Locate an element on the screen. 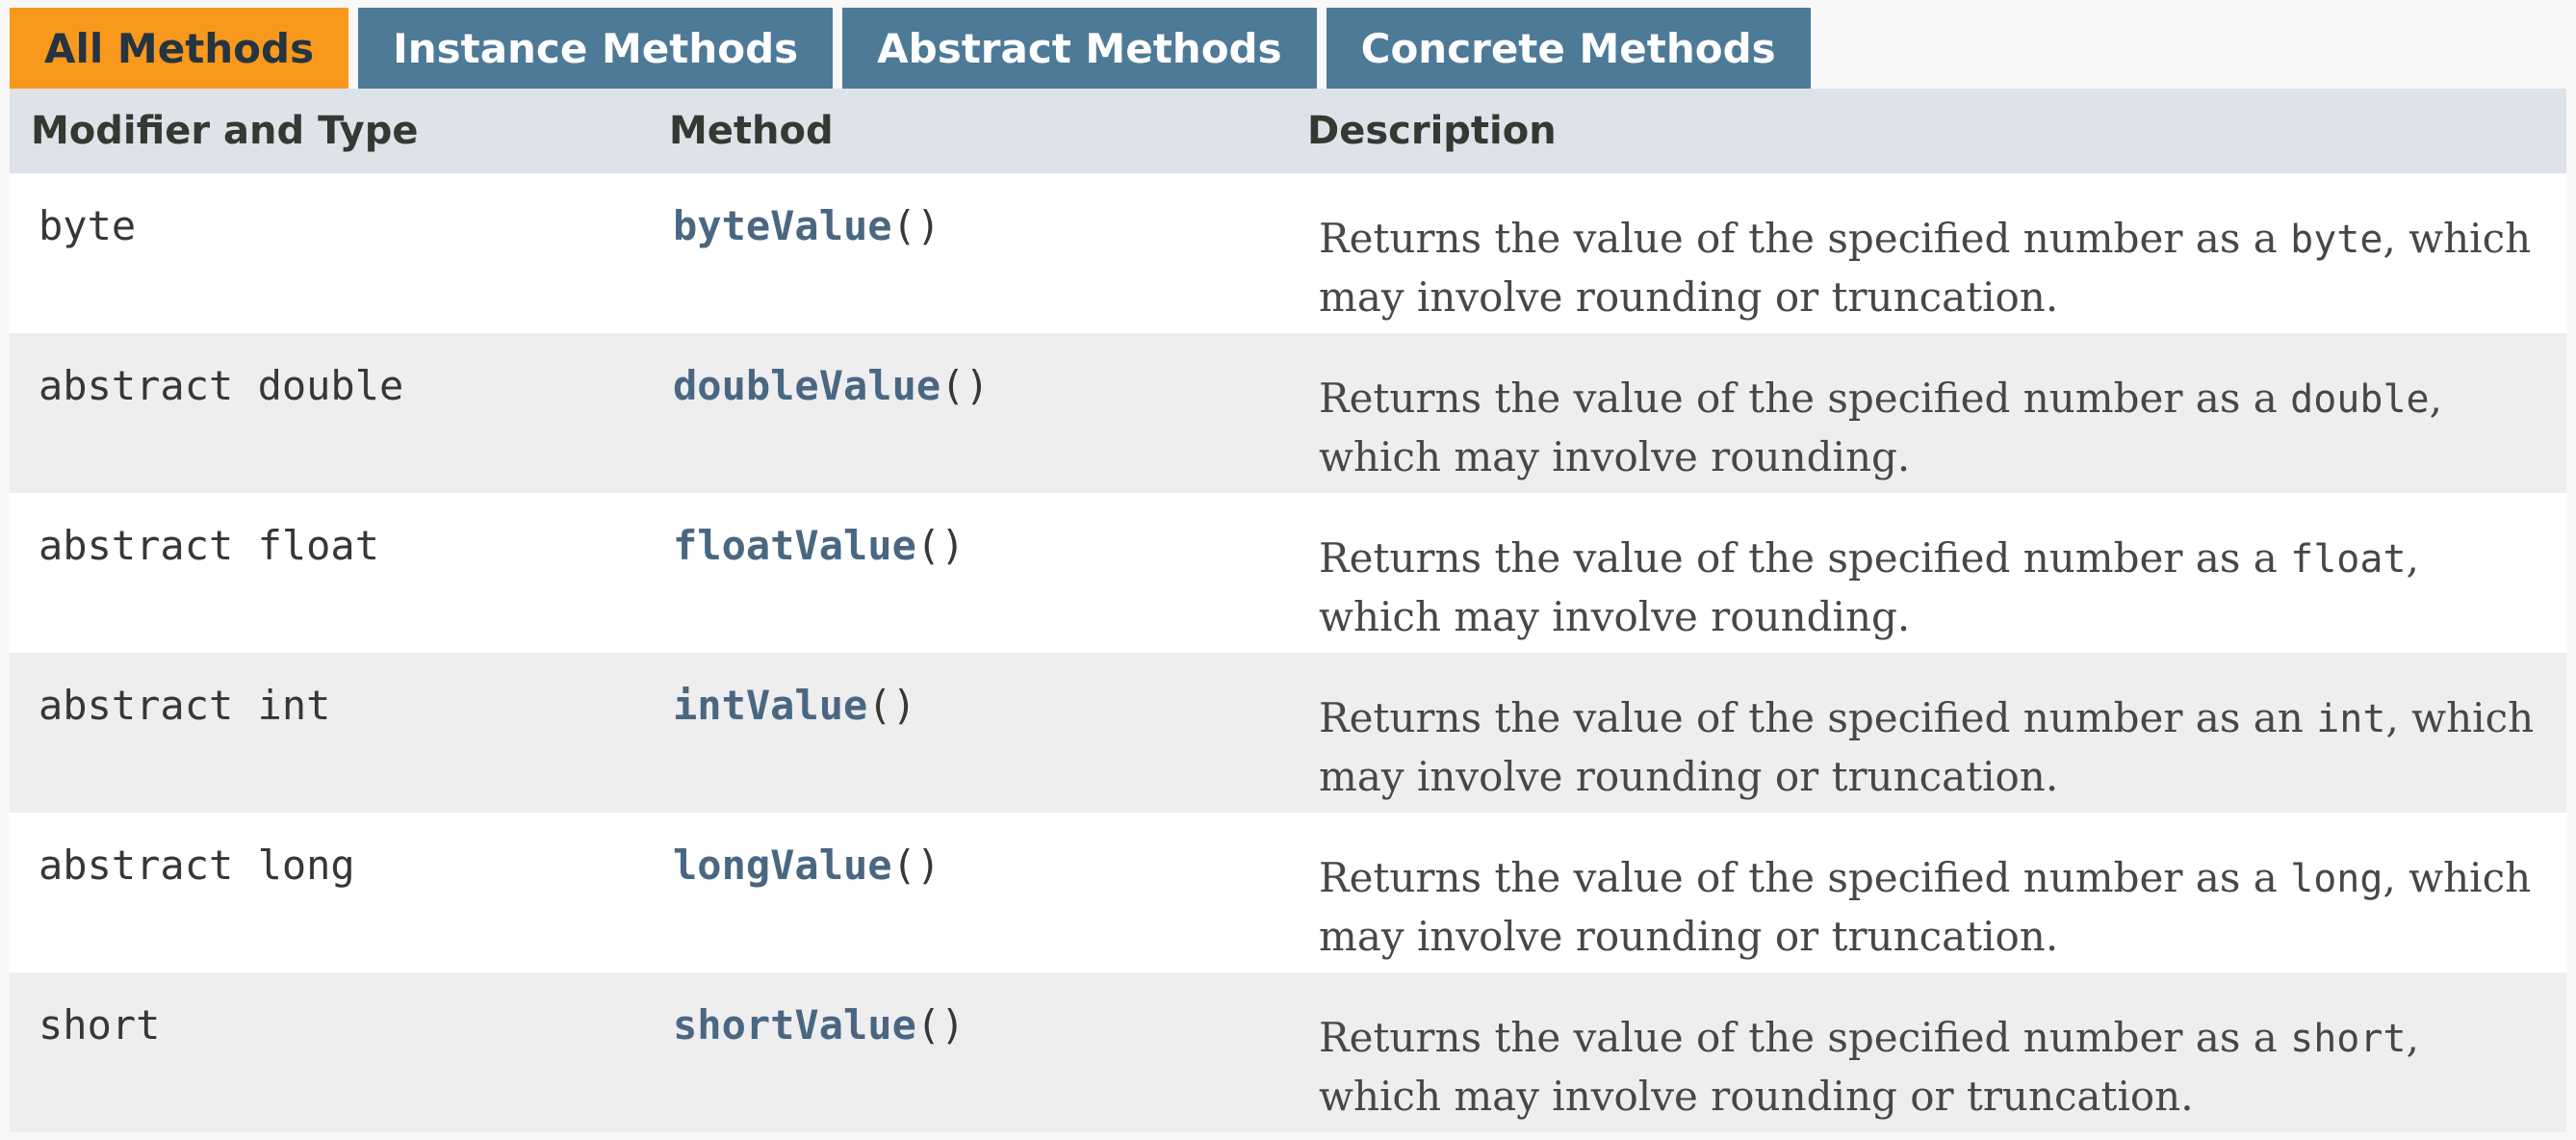  method-cell: intValue() is located at coordinates (967, 733).